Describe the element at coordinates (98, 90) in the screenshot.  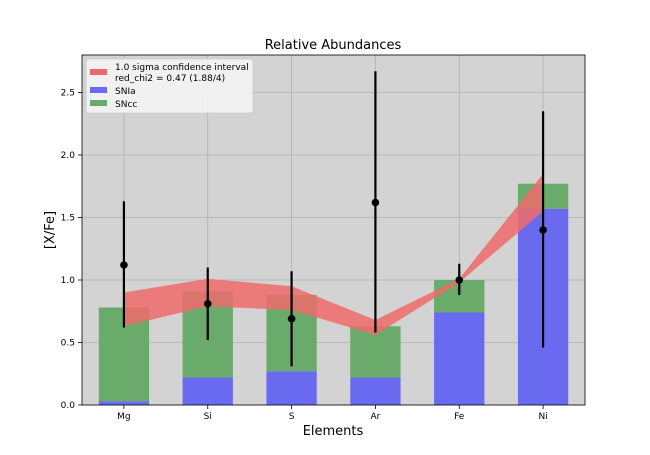
I see `legend-swatch-snia` at that location.